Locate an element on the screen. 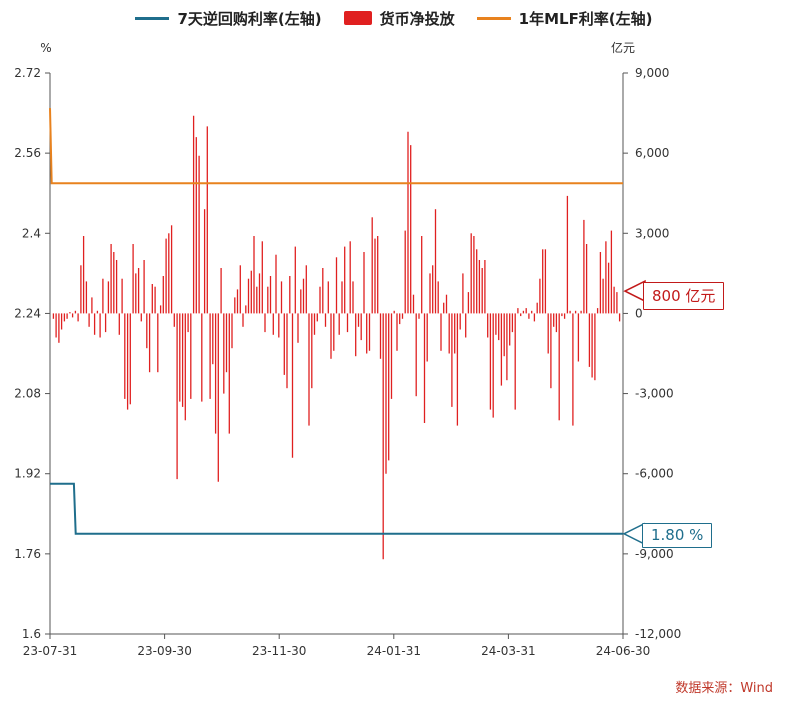 The image size is (788, 704). legend-label-repo: 7天逆回购利率(左轴) is located at coordinates (249, 18).